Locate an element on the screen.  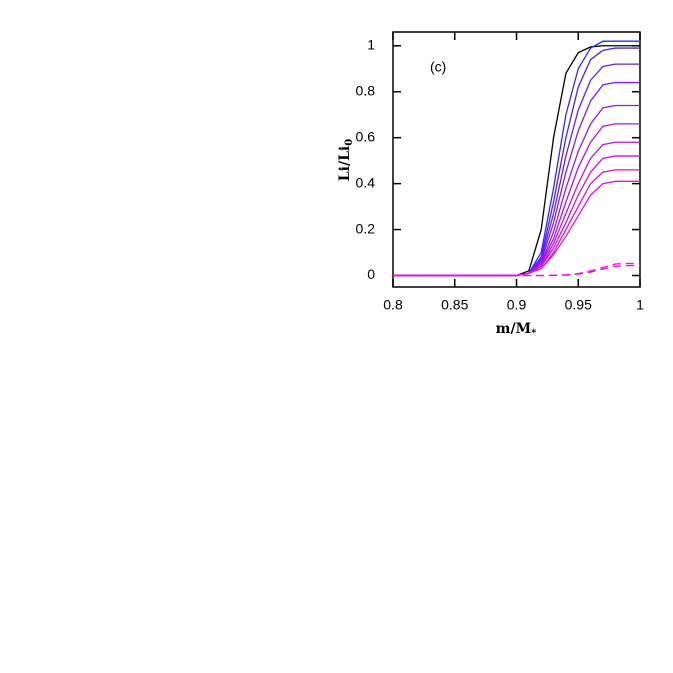
y-tick-label: 0.2 is located at coordinates (366, 228).